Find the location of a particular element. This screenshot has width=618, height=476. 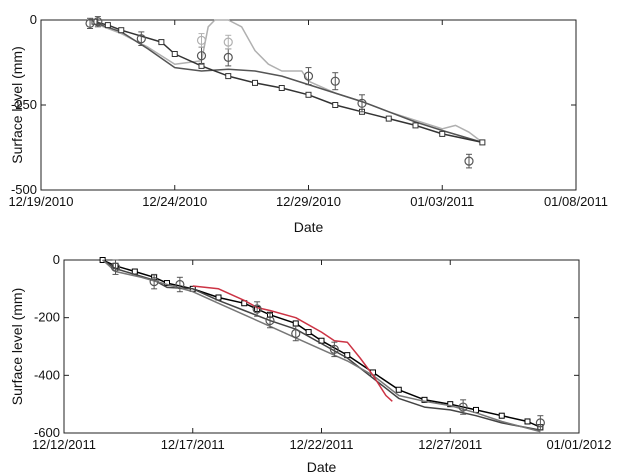

x-tick-label: 12/17/2011 is located at coordinates (193, 444).